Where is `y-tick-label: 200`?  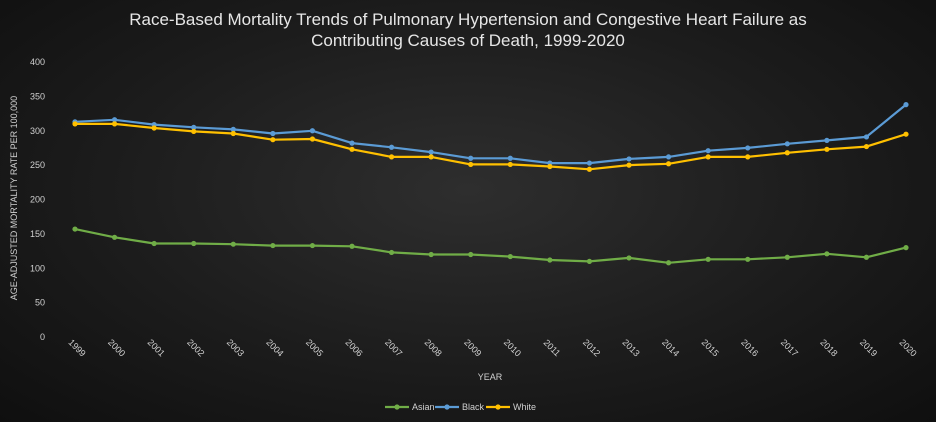
y-tick-label: 200 is located at coordinates (37, 200).